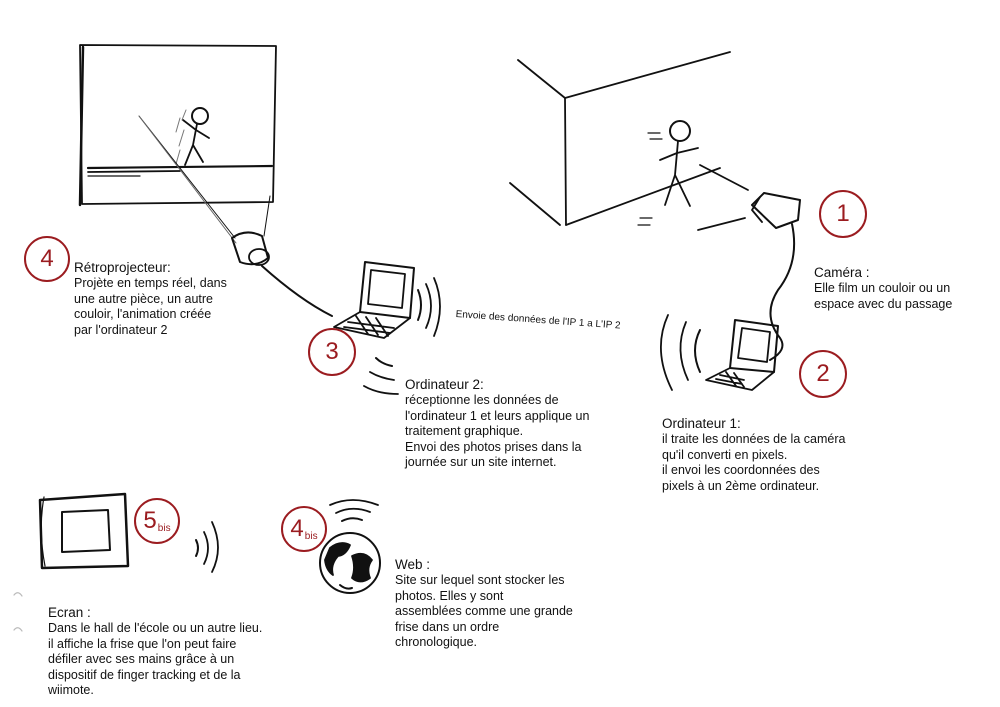 The image size is (1000, 707). I want to click on badge-5-bis-number: 5, so click(150, 520).